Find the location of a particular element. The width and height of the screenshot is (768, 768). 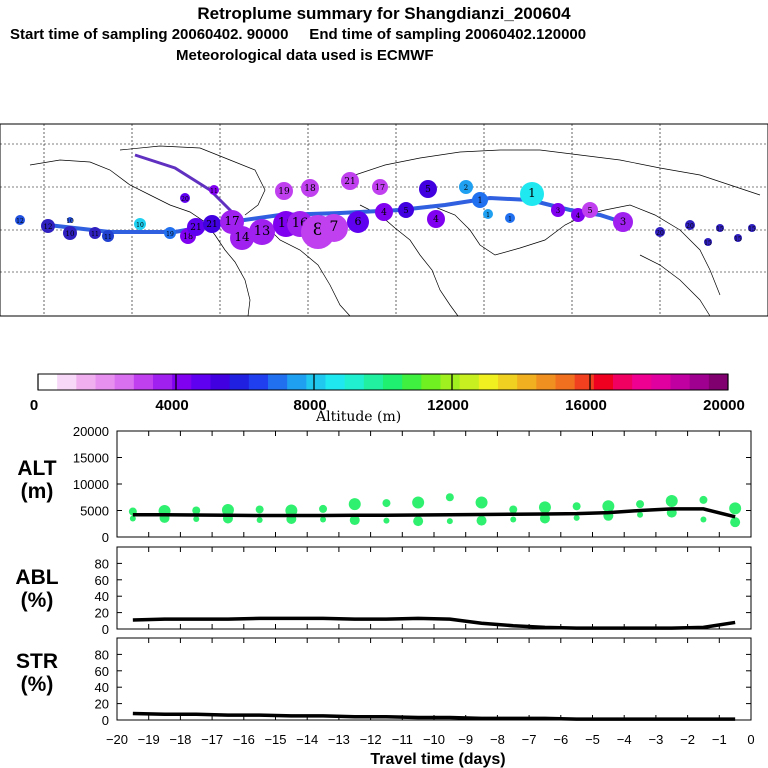

y-tick-label: 5000 is located at coordinates (94, 511).